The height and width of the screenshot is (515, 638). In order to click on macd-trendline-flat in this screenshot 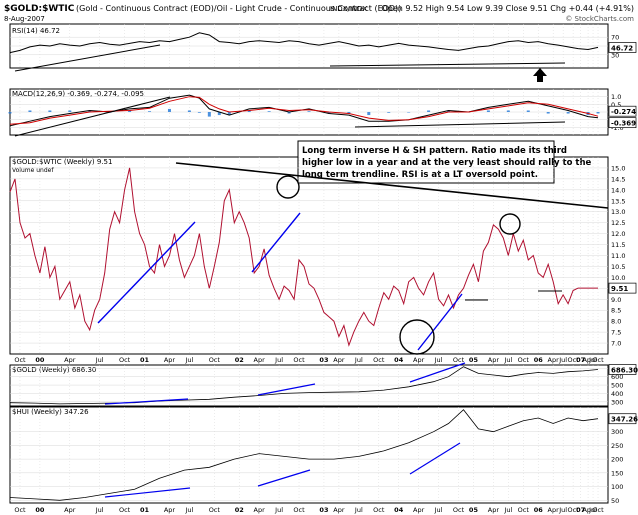, I will do `click(460, 124)`.